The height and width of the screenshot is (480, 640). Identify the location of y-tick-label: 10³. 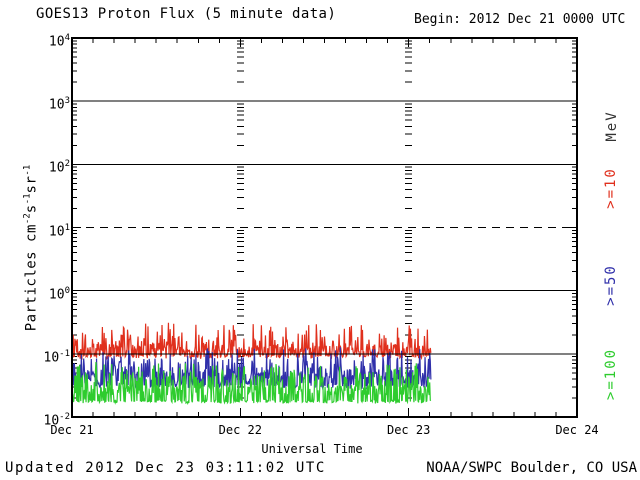
(59, 104).